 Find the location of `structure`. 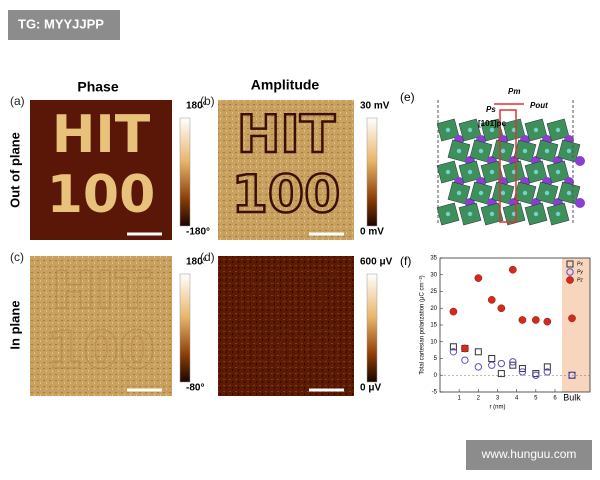

structure is located at coordinates (510, 172).